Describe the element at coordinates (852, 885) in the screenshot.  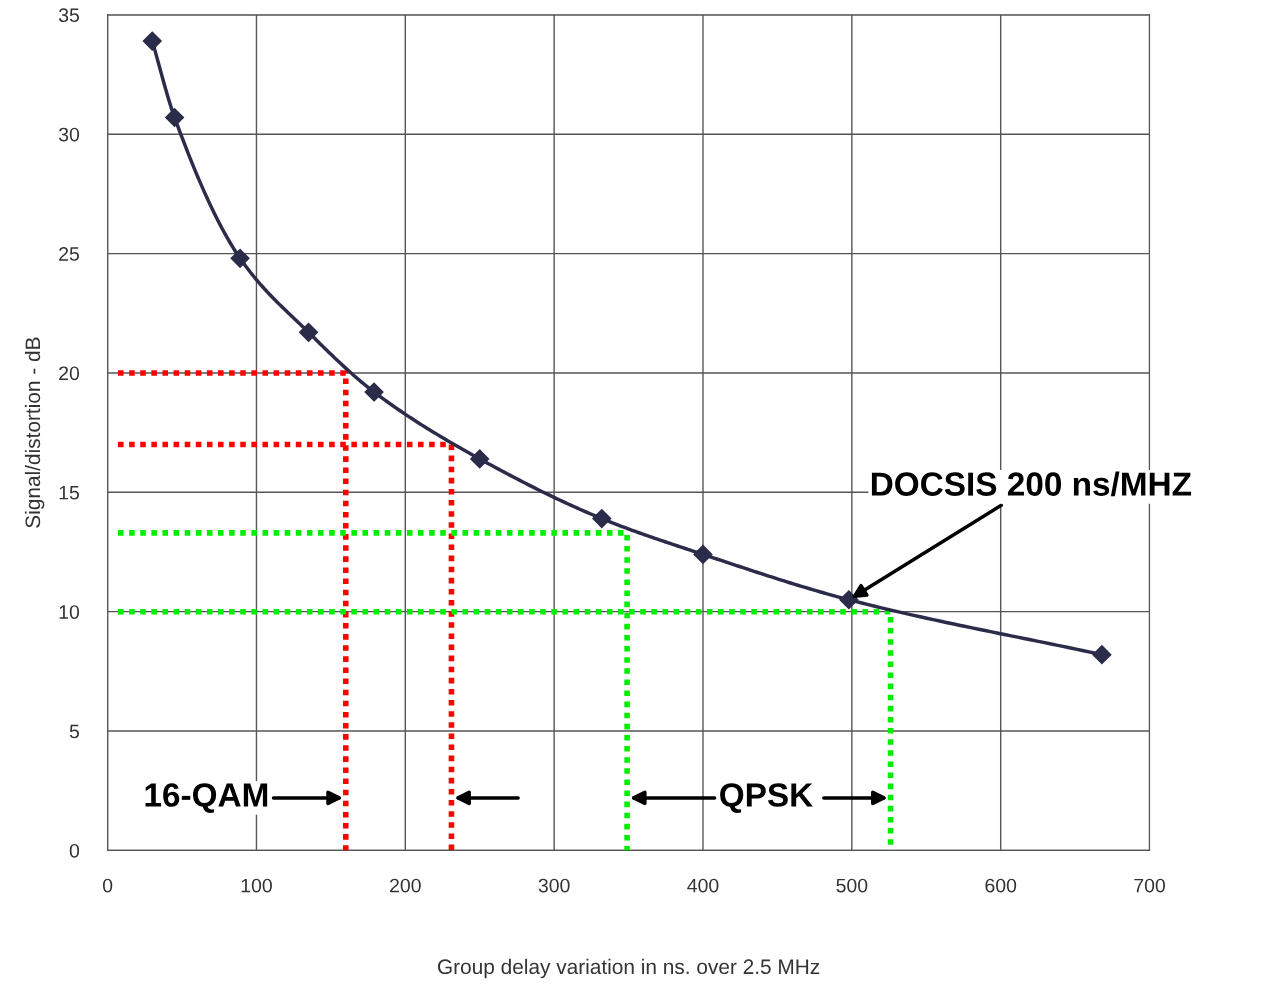
I see `x-tick-label: 500` at that location.